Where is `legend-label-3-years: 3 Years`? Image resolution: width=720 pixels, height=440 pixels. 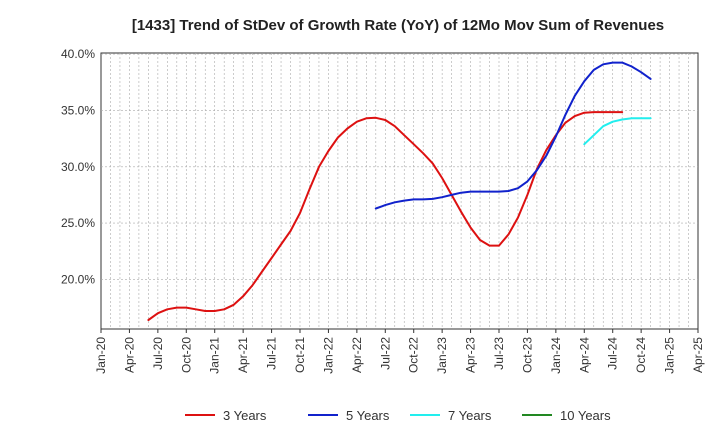 legend-label-3-years: 3 Years is located at coordinates (245, 415).